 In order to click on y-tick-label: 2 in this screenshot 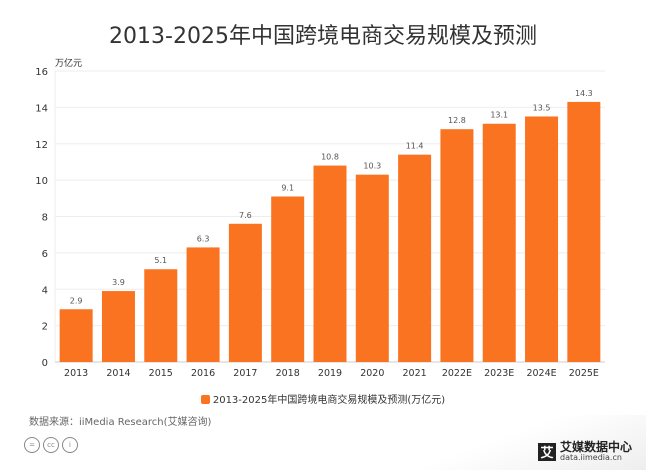, I will do `click(45, 327)`.